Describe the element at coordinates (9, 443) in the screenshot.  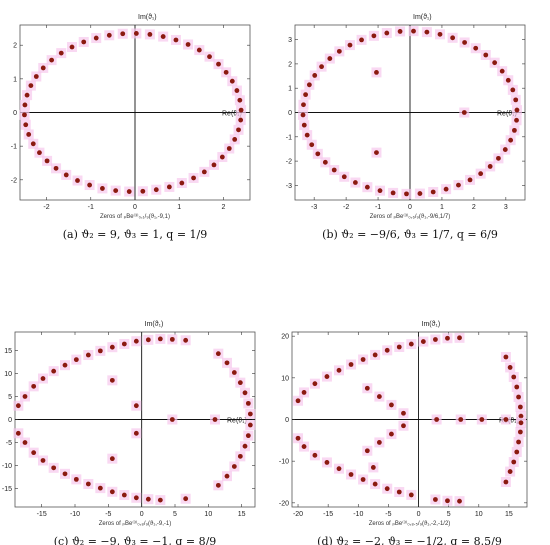
I see `y-tick-label: -5` at that location.